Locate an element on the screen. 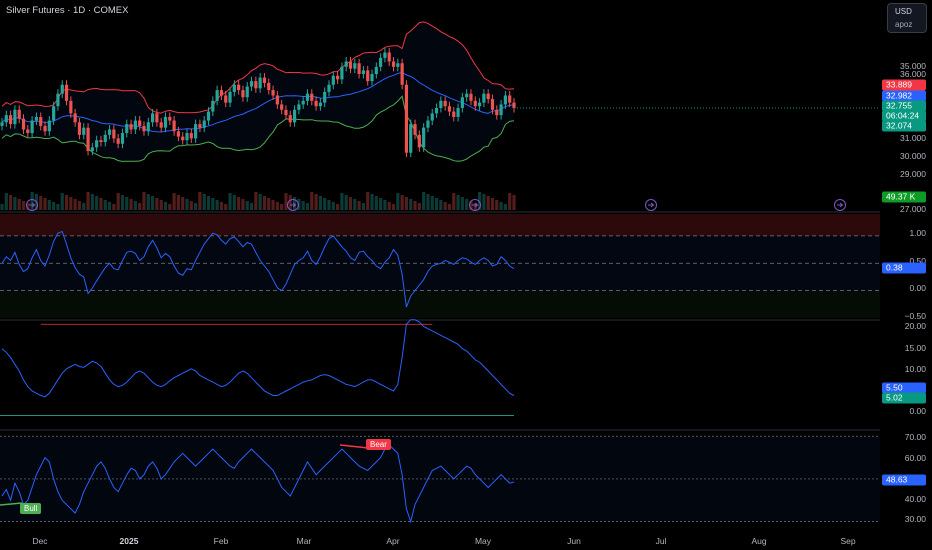 The height and width of the screenshot is (550, 932). rsi-tick: 40.00 is located at coordinates (915, 499).